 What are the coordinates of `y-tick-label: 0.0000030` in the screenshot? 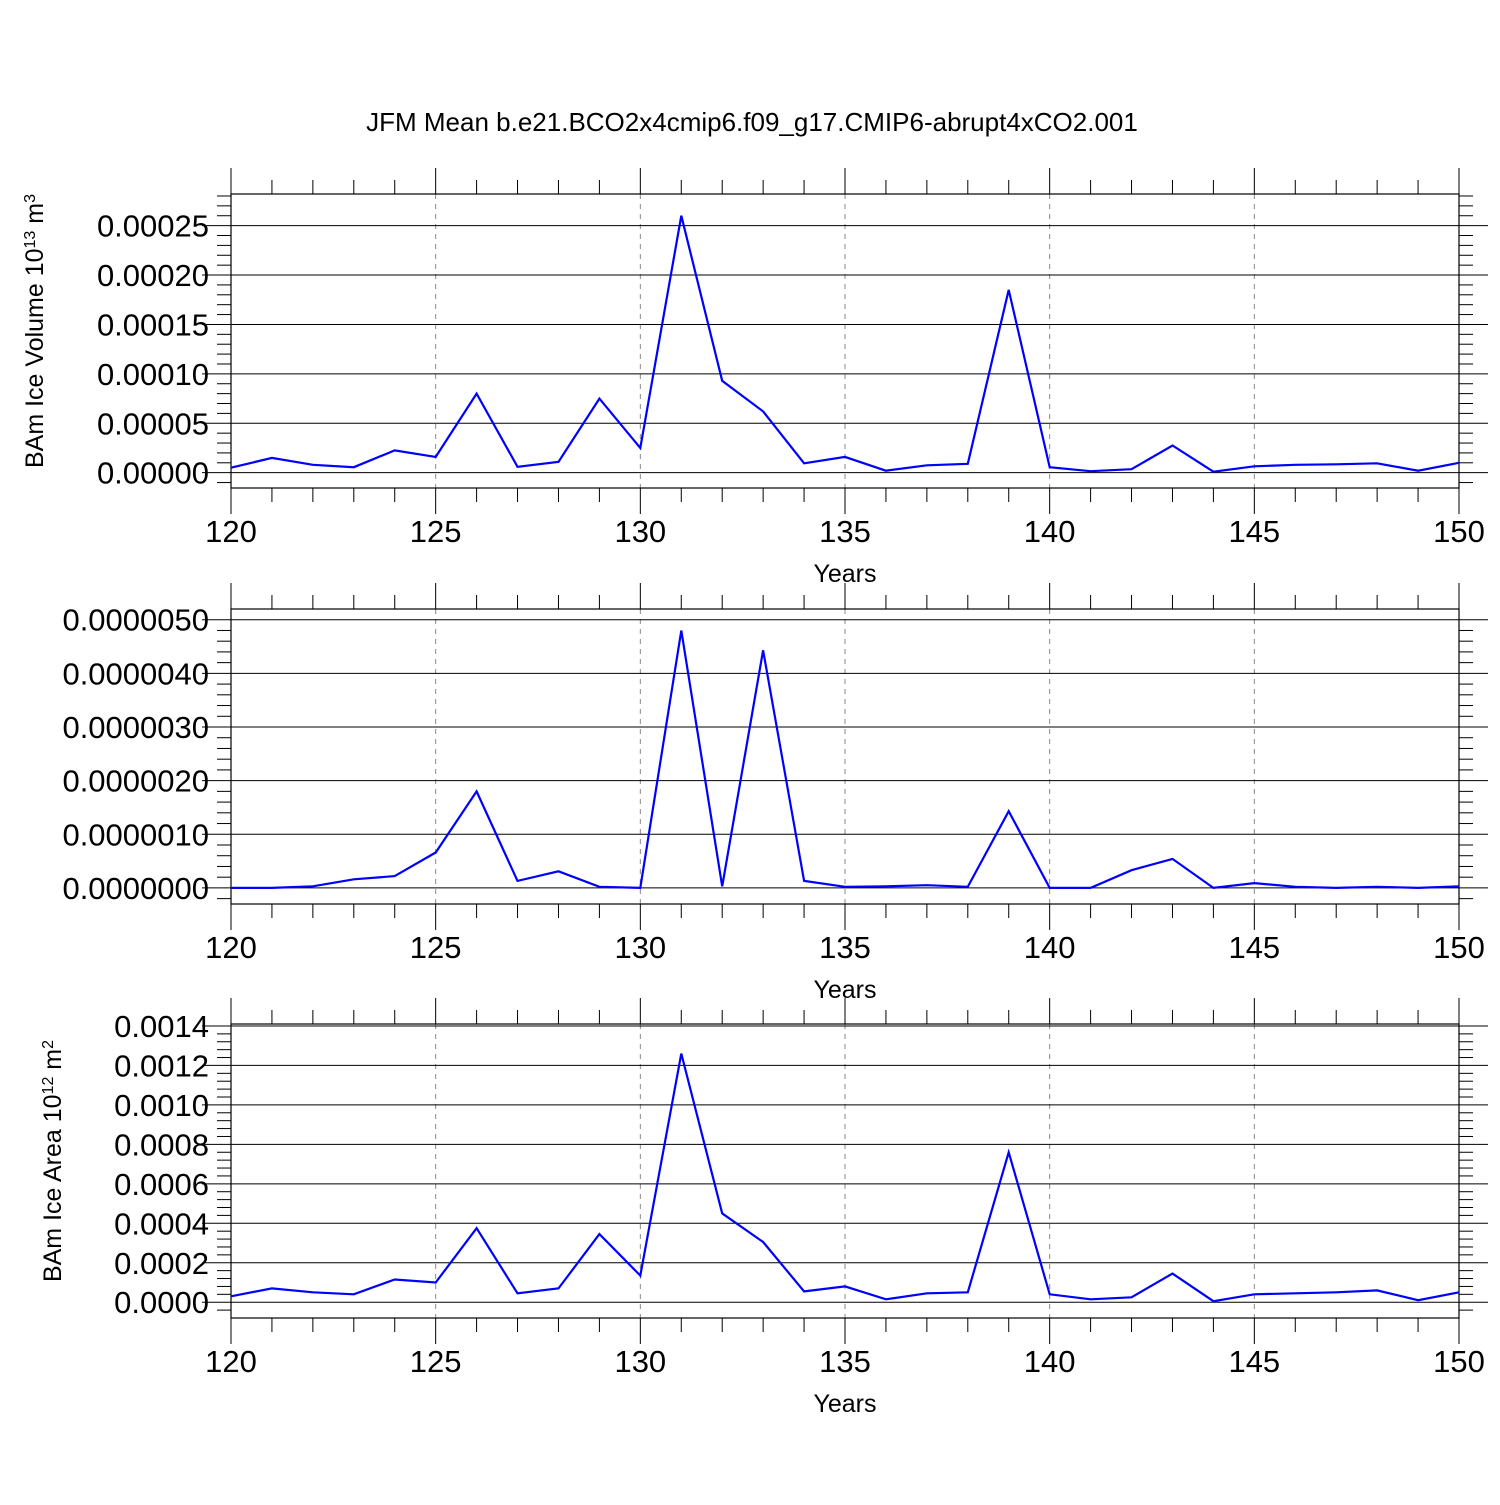 It's located at (135, 727).